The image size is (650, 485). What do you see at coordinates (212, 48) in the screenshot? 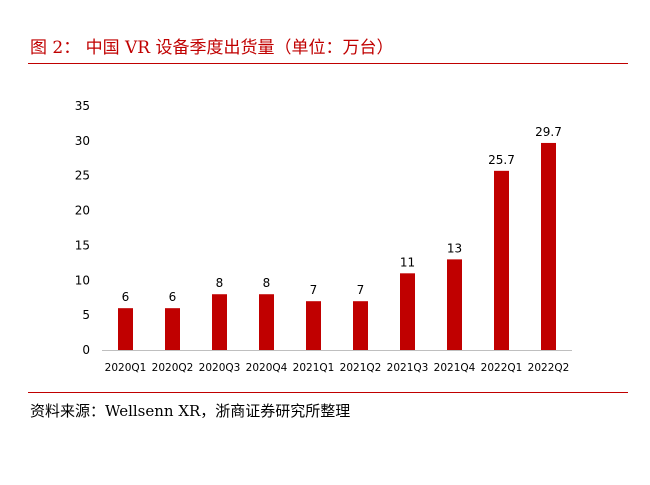
I see `figure-title: 图 2： 中国 VR 设备季度出货量（单位：万台）` at bounding box center [212, 48].